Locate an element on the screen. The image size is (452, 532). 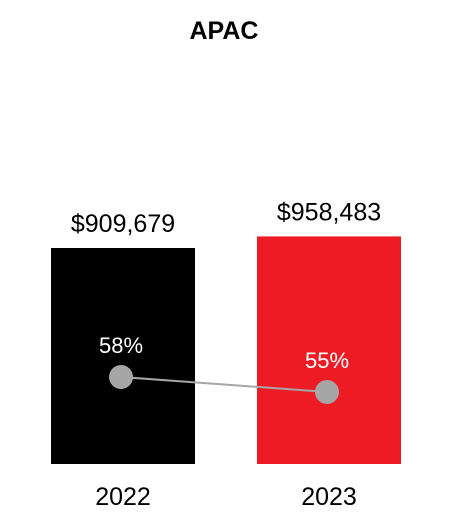
bar-value-label-2022: $909,679 is located at coordinates (123, 224).